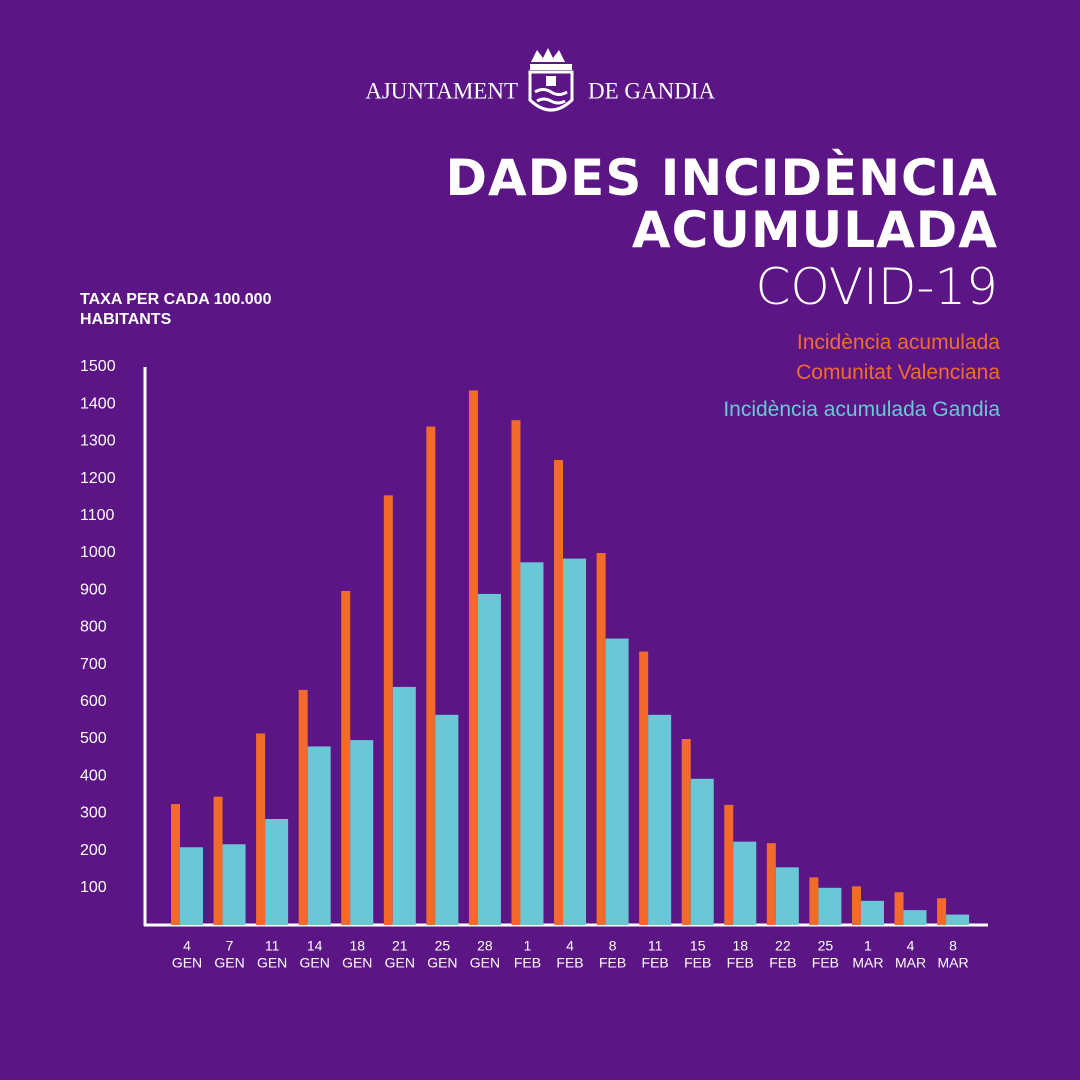 The image size is (1080, 1080). I want to click on y-tick-label: 100, so click(93, 887).